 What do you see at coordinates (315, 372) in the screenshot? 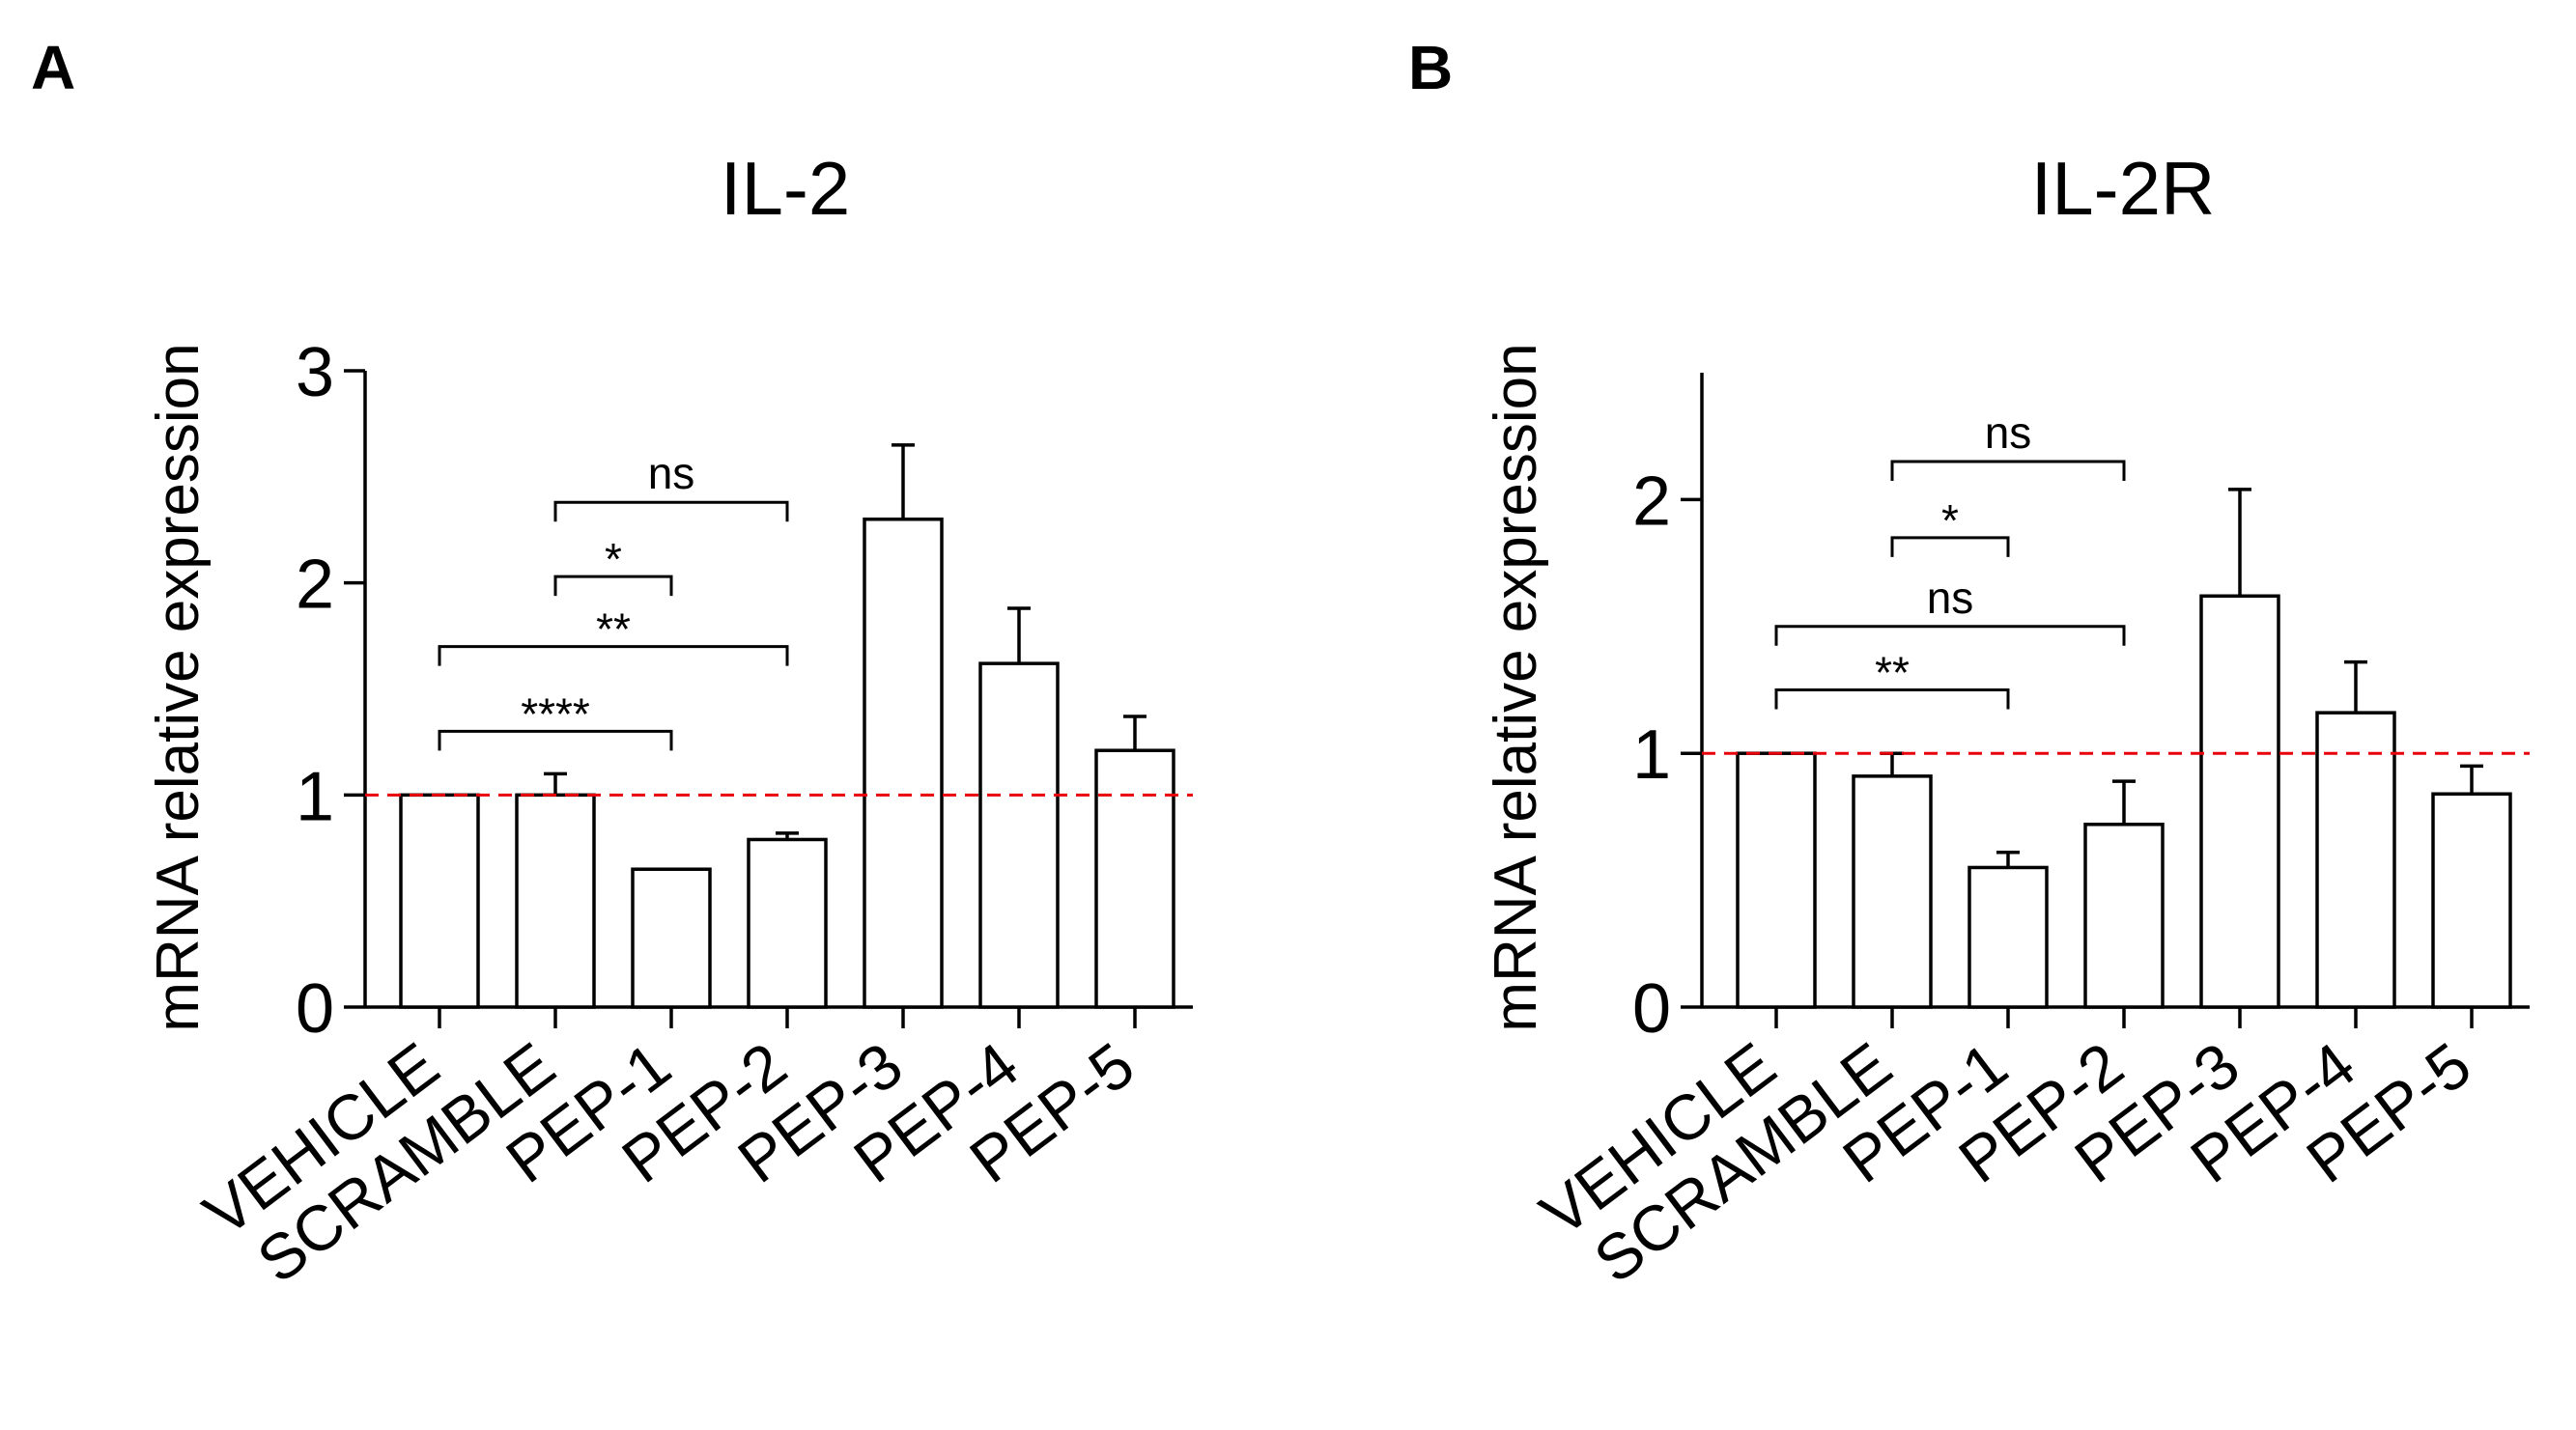
I see `y-tick-label: 3` at bounding box center [315, 372].